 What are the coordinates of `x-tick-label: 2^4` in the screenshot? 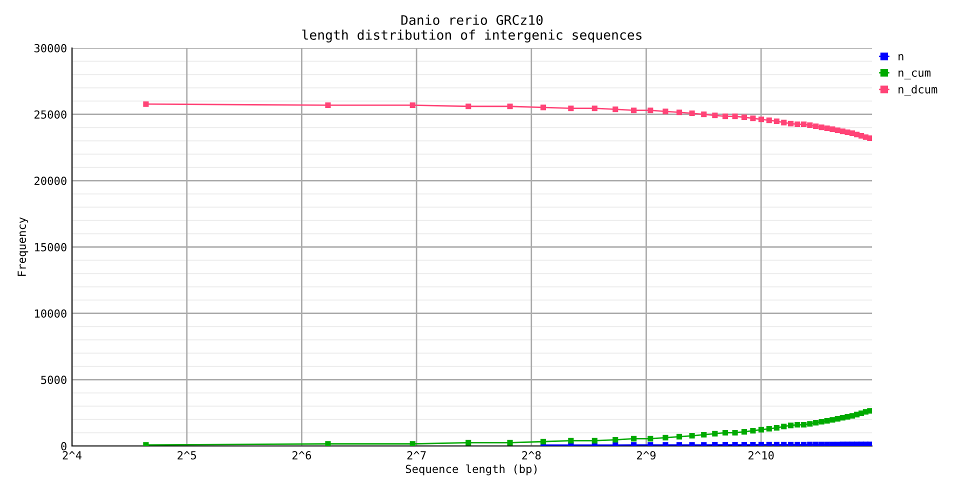 It's located at (72, 455).